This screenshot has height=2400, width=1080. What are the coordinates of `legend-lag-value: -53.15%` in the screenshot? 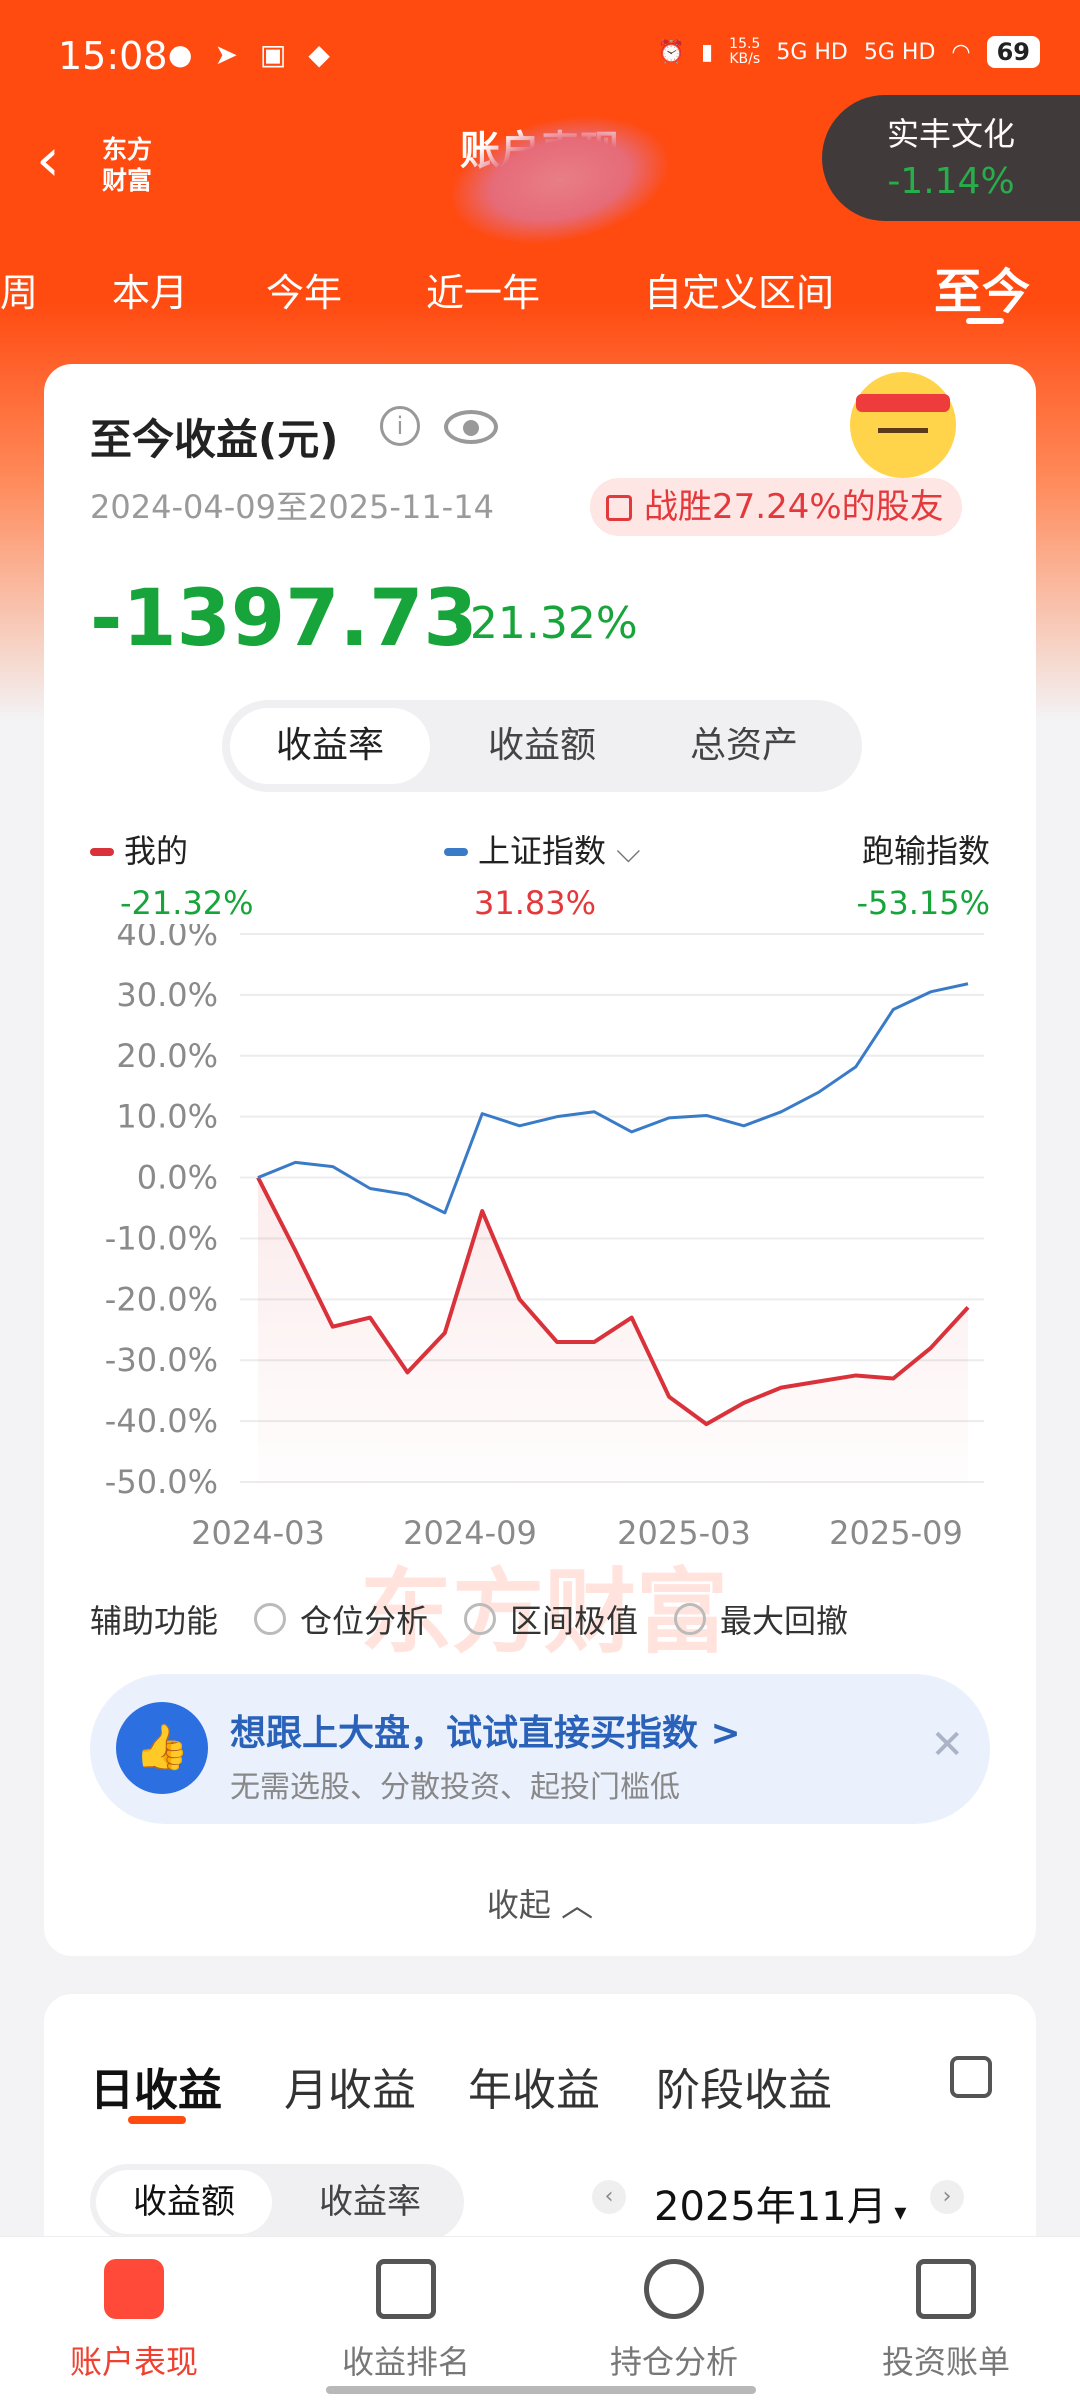 It's located at (923, 903).